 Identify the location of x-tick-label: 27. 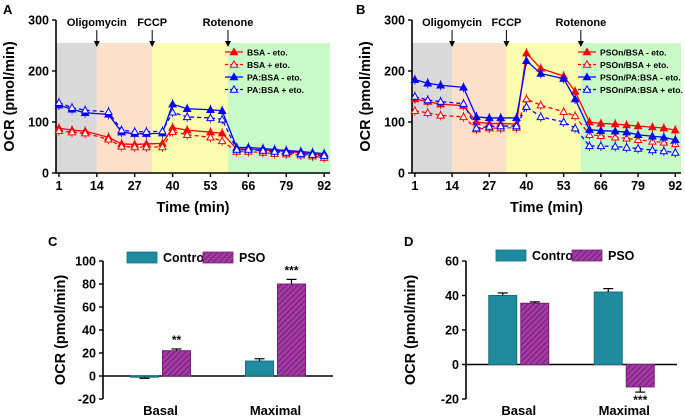
(489, 186).